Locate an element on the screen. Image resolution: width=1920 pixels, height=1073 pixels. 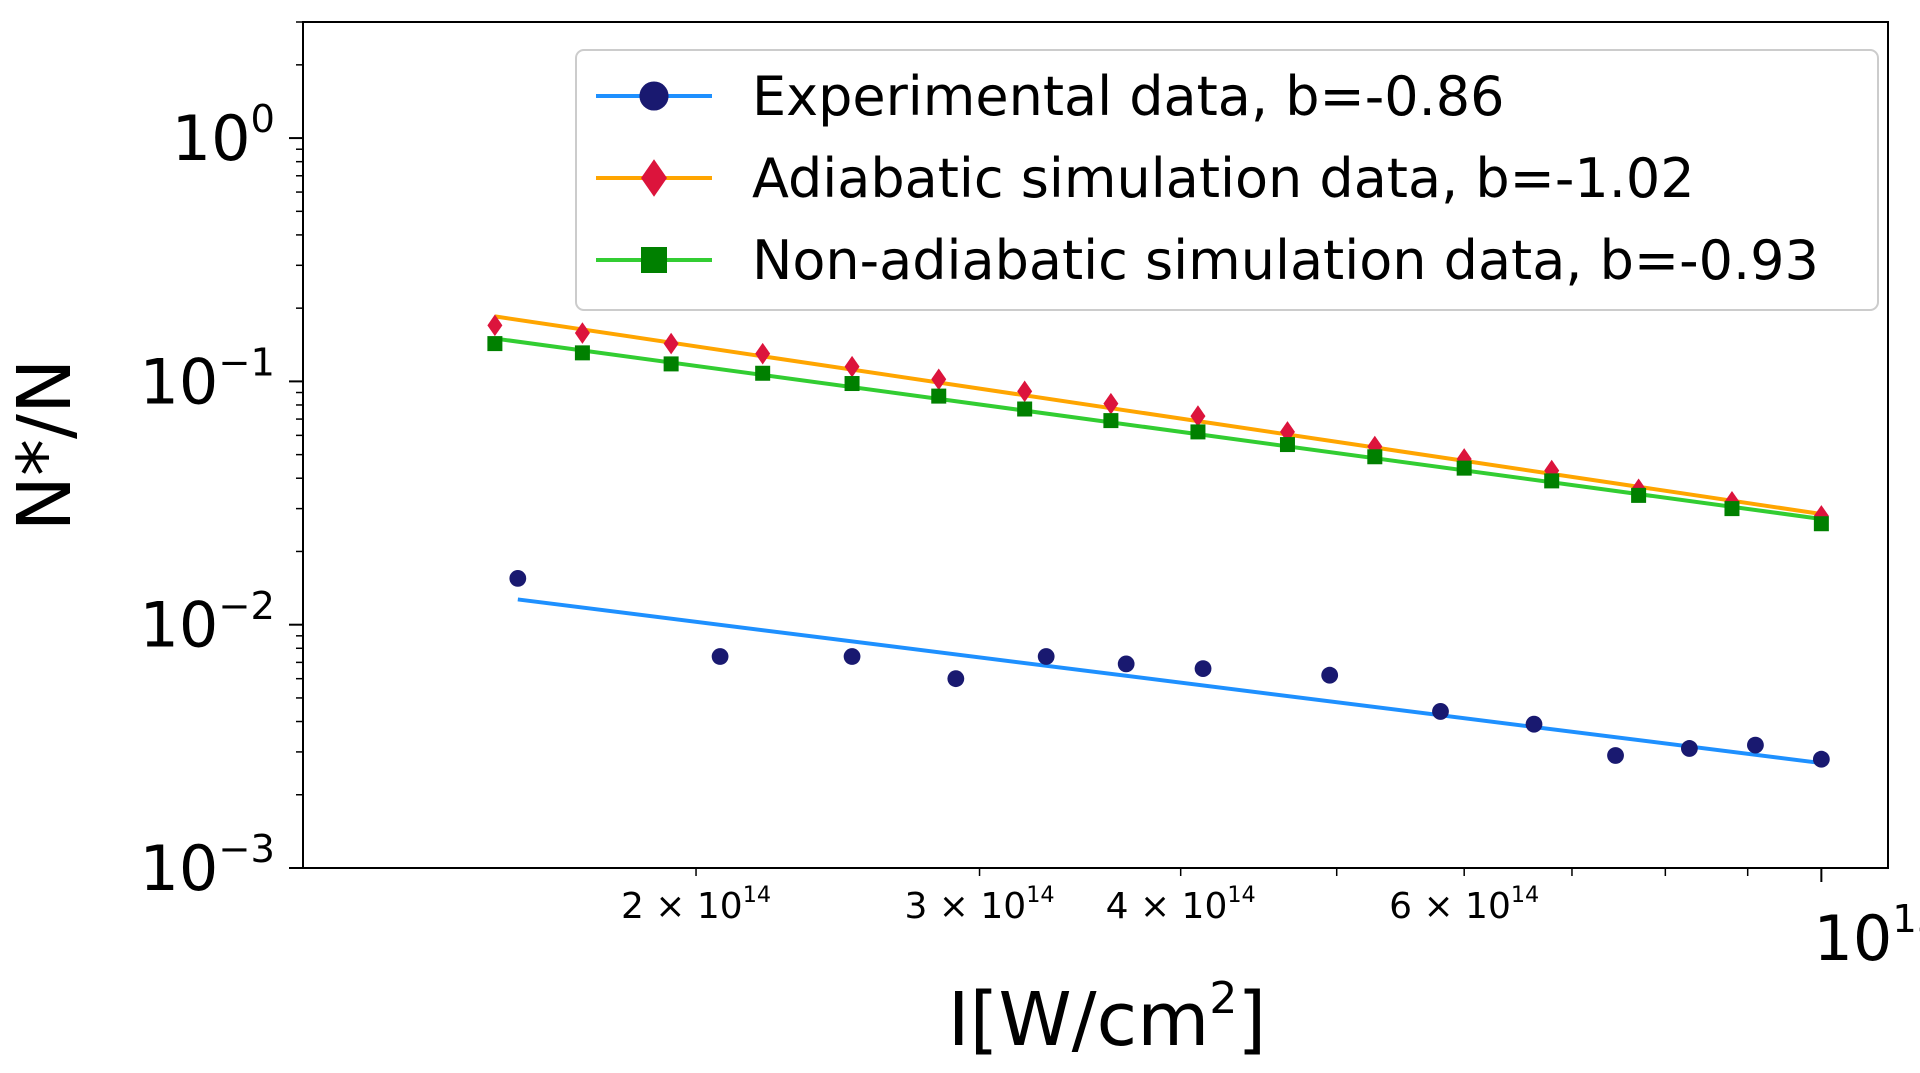
y-tick-label: 10⁻² is located at coordinates (207, 623).